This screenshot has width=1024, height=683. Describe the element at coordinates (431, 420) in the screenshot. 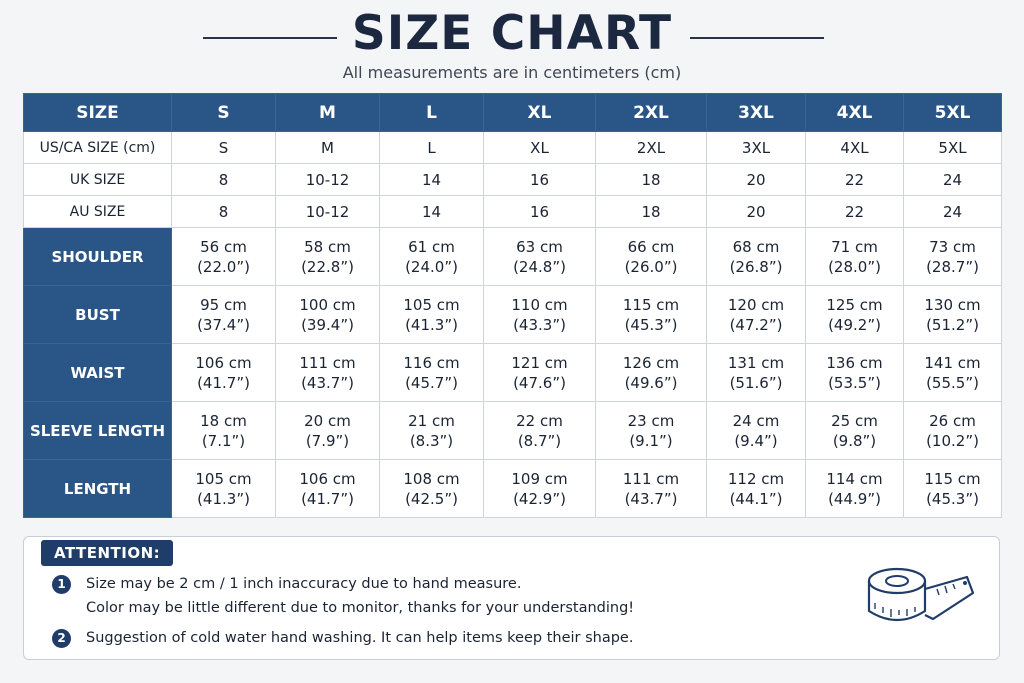

I see `cm-value: 21 cm` at that location.